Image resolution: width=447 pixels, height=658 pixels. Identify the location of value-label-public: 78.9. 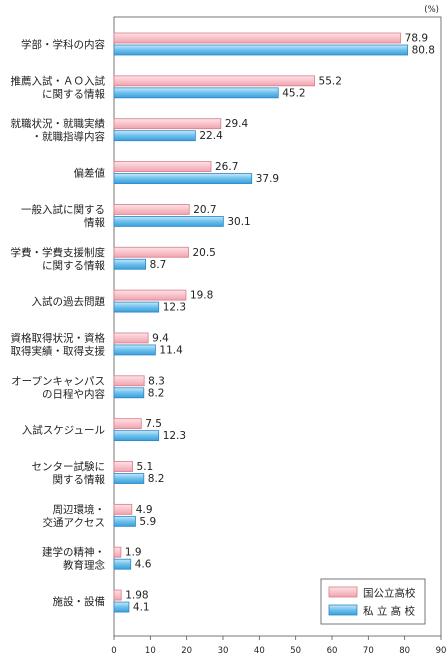
(416, 39).